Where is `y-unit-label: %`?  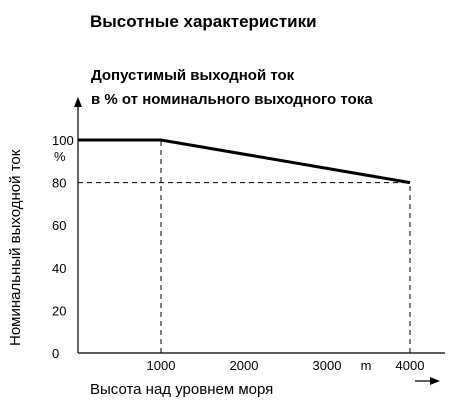 y-unit-label: % is located at coordinates (60, 156).